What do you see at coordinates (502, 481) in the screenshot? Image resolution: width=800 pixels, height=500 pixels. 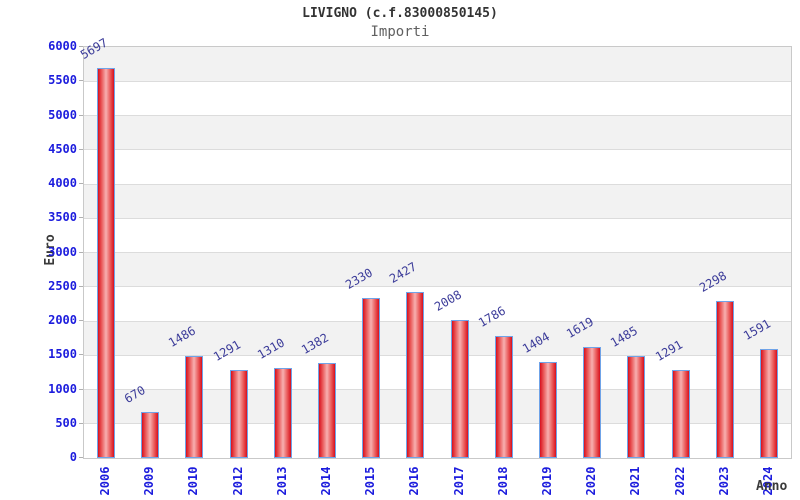 I see `x-tick-label: 2018` at bounding box center [502, 481].